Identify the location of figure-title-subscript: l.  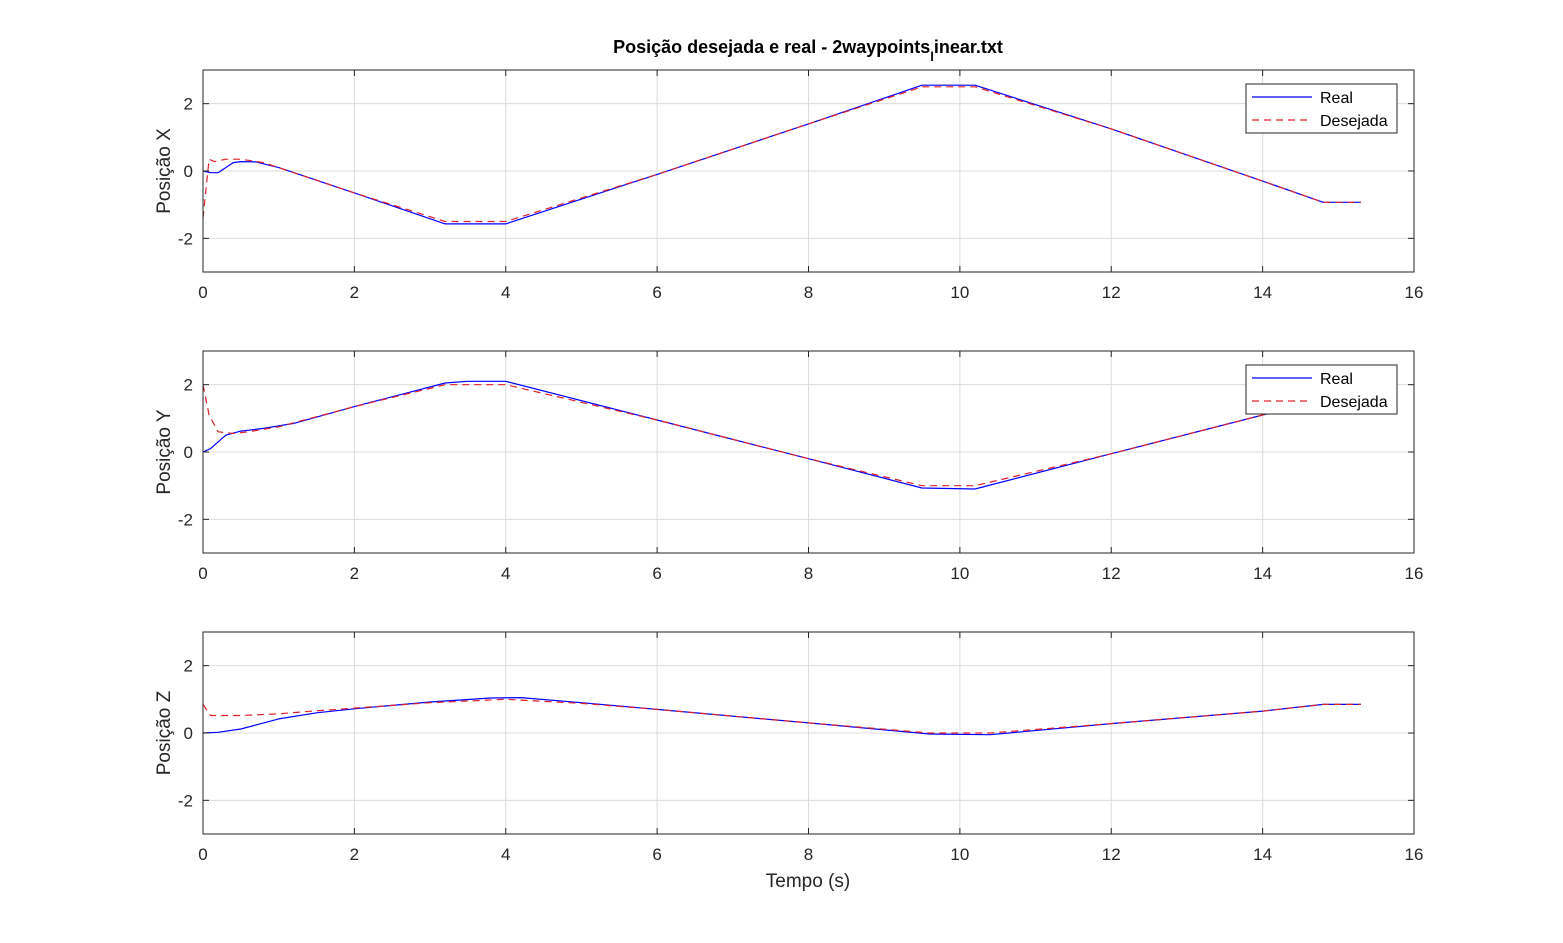
(932, 56).